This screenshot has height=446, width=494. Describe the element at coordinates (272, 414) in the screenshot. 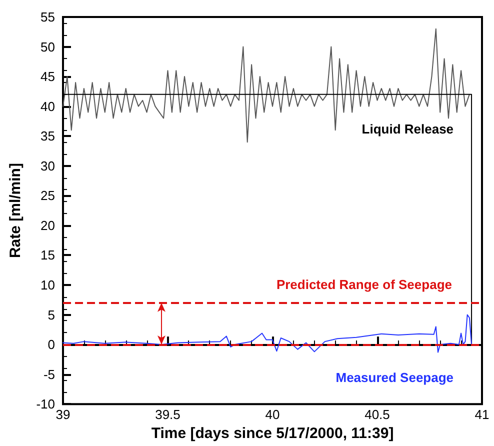

I see `x-tick-label: 40` at that location.